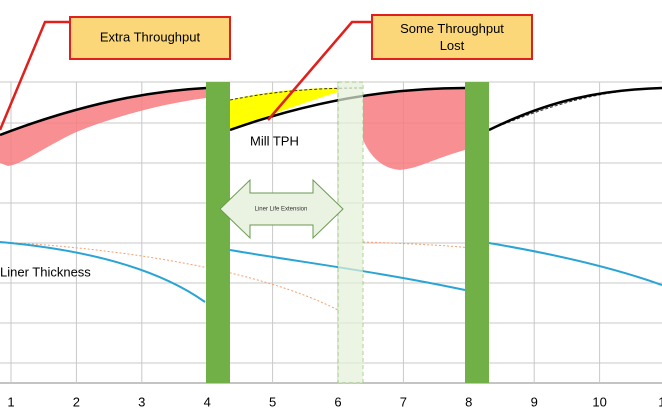 The height and width of the screenshot is (414, 662). I want to click on x-axis-label: 6, so click(337, 401).